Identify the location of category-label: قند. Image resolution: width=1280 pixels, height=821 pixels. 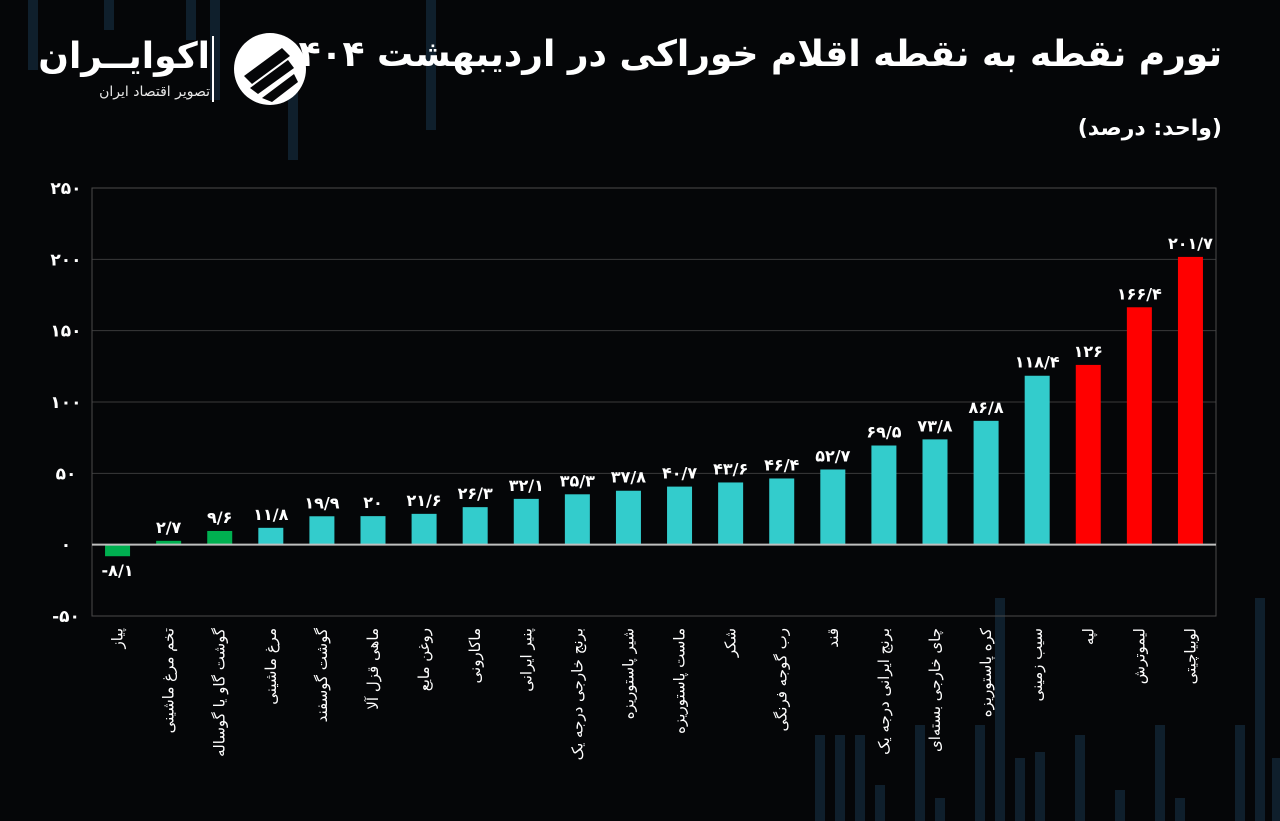
(833, 638).